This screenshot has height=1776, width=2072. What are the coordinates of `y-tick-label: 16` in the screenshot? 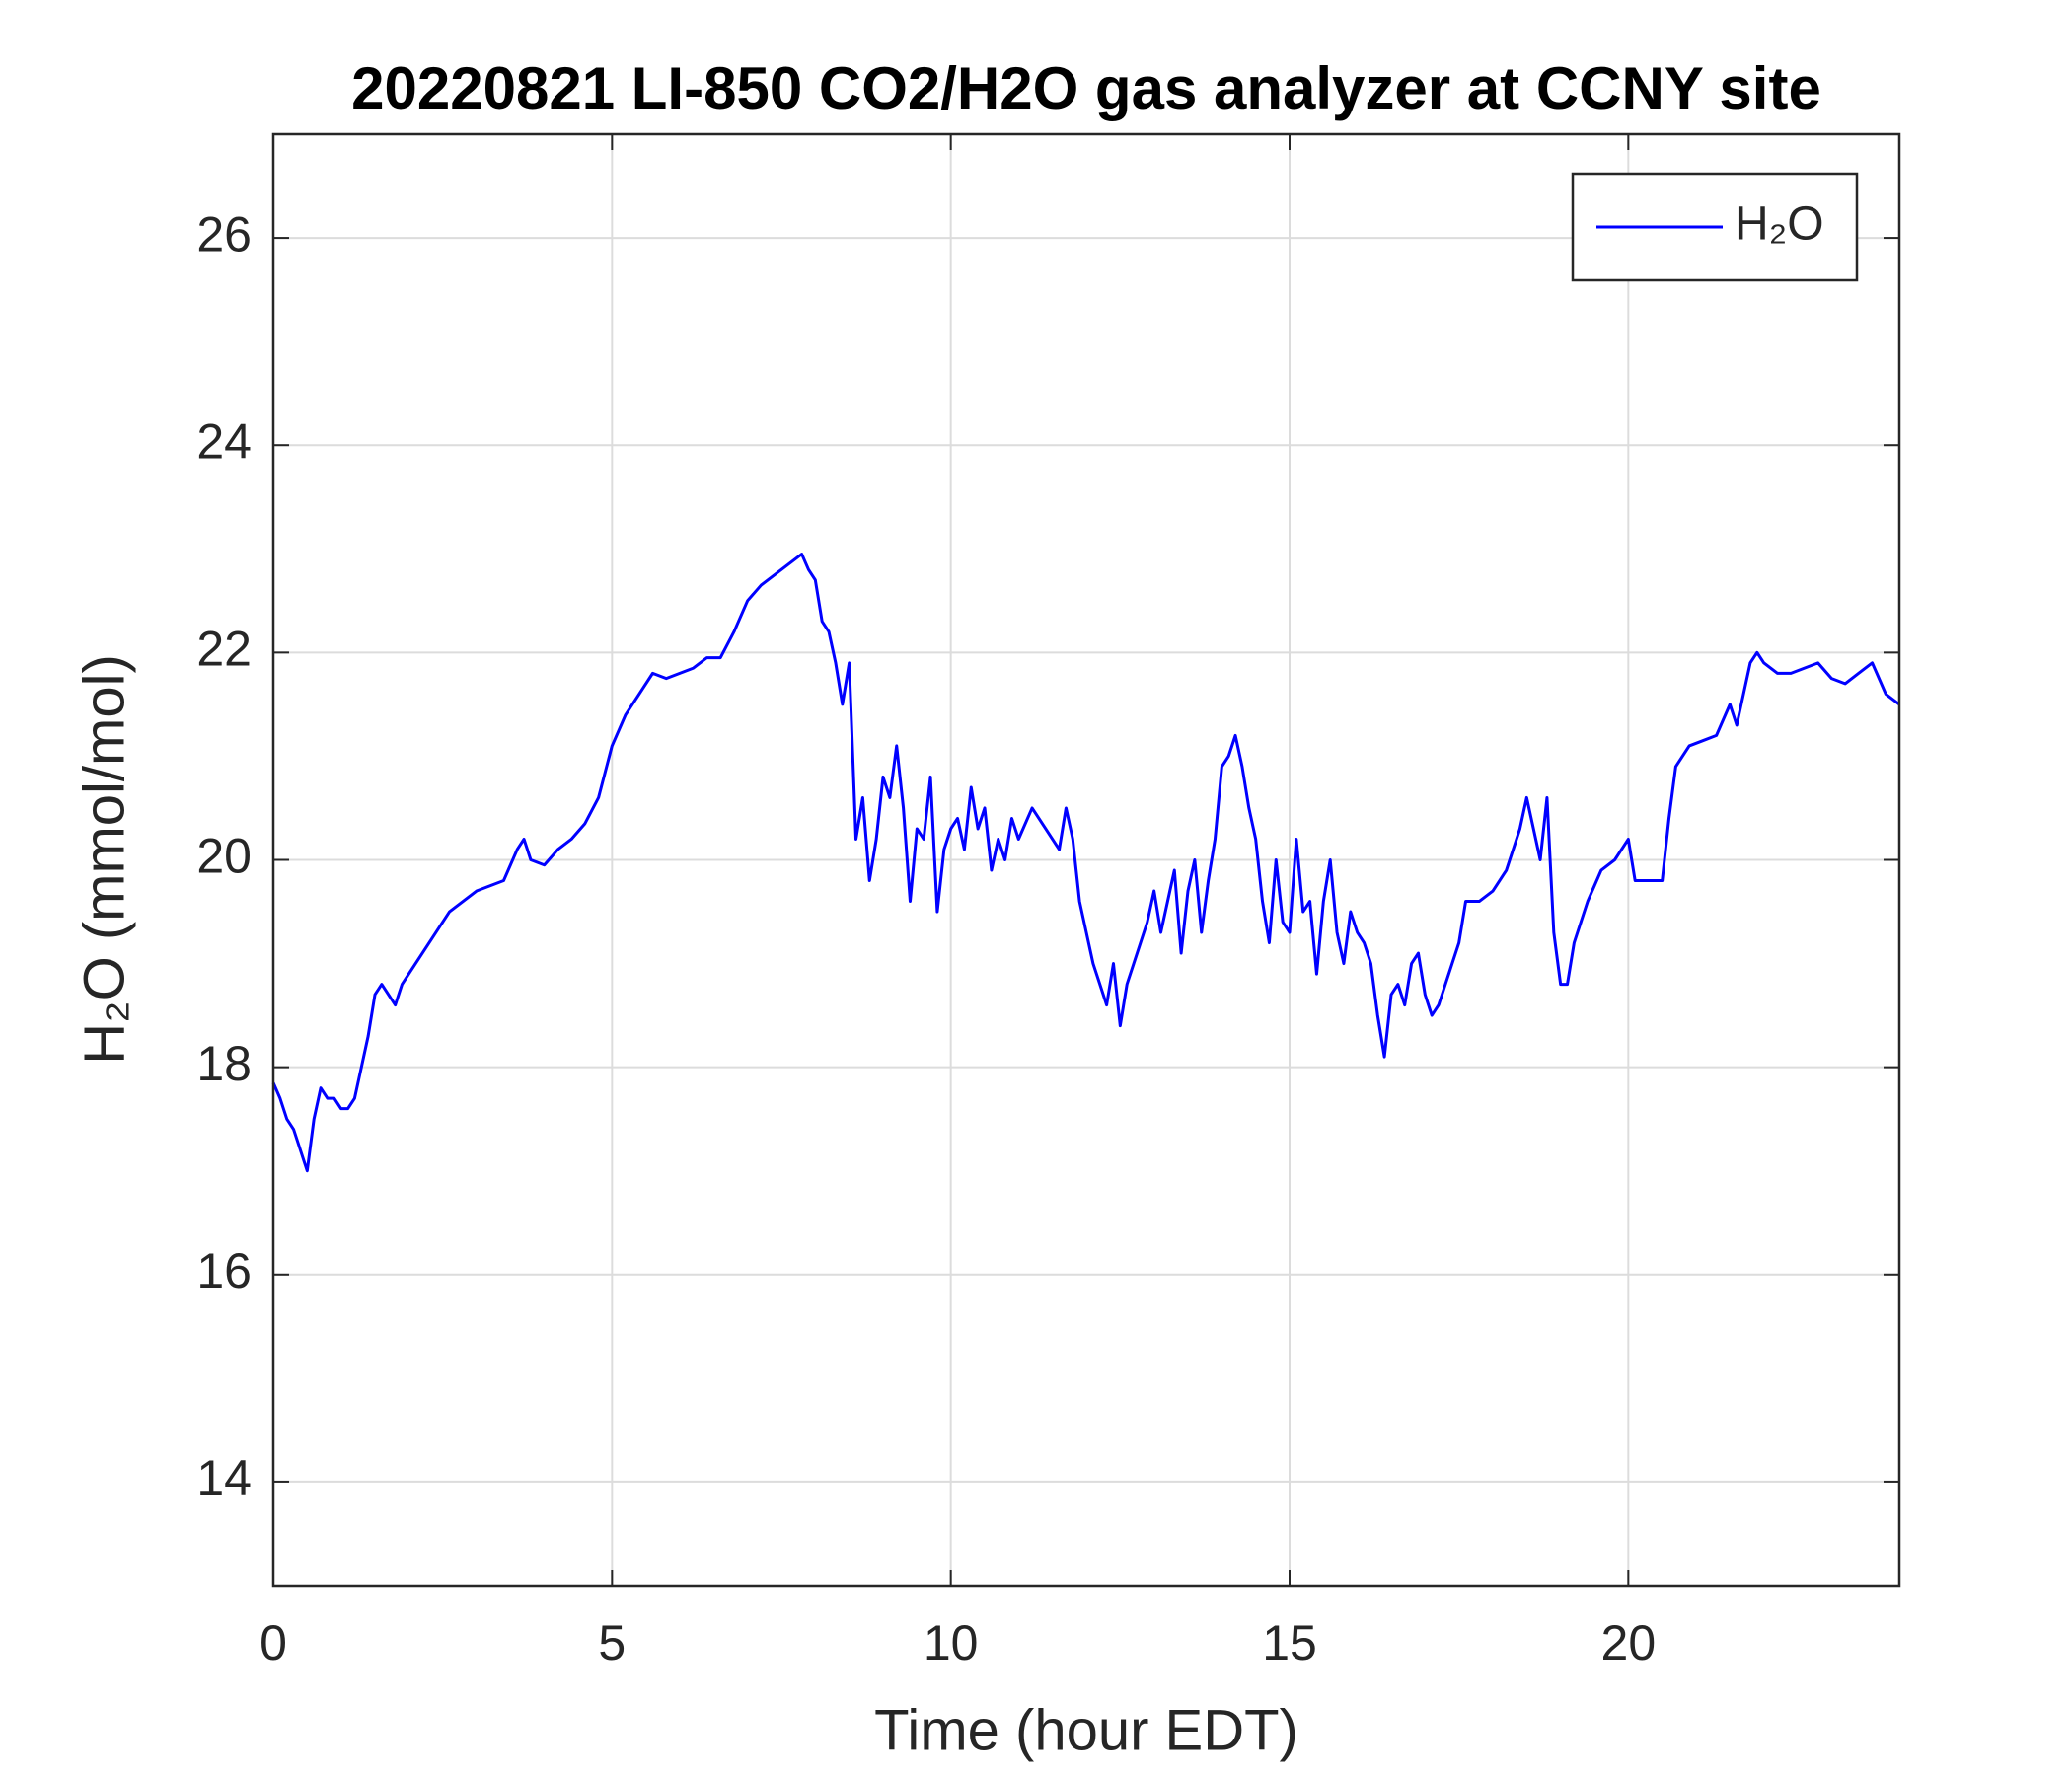 It's located at (224, 1270).